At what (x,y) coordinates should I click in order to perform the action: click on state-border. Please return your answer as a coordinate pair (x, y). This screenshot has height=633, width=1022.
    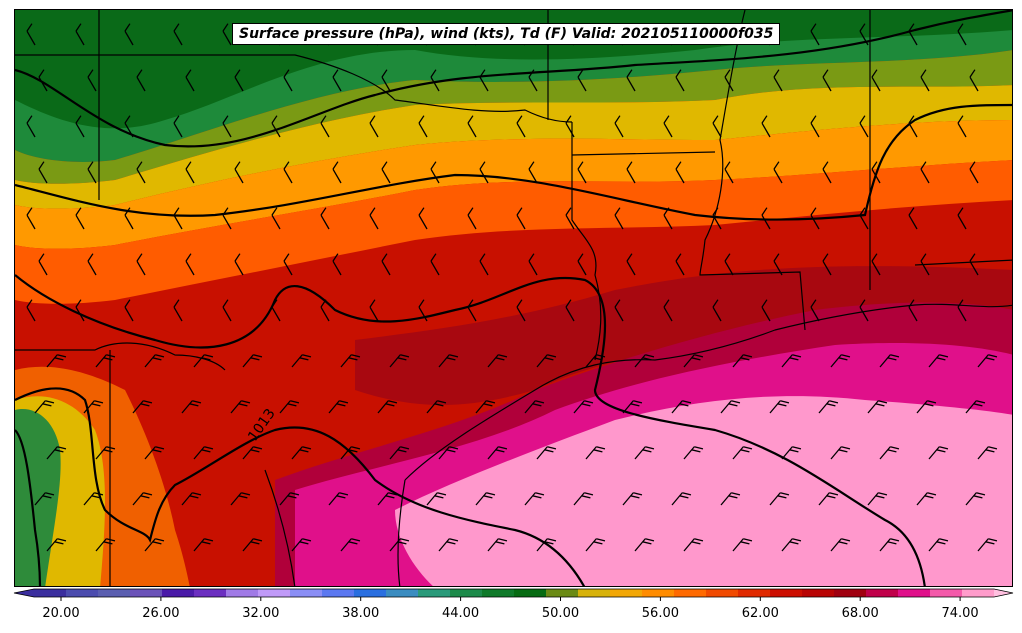
    Looking at the image, I should click on (586, 241).